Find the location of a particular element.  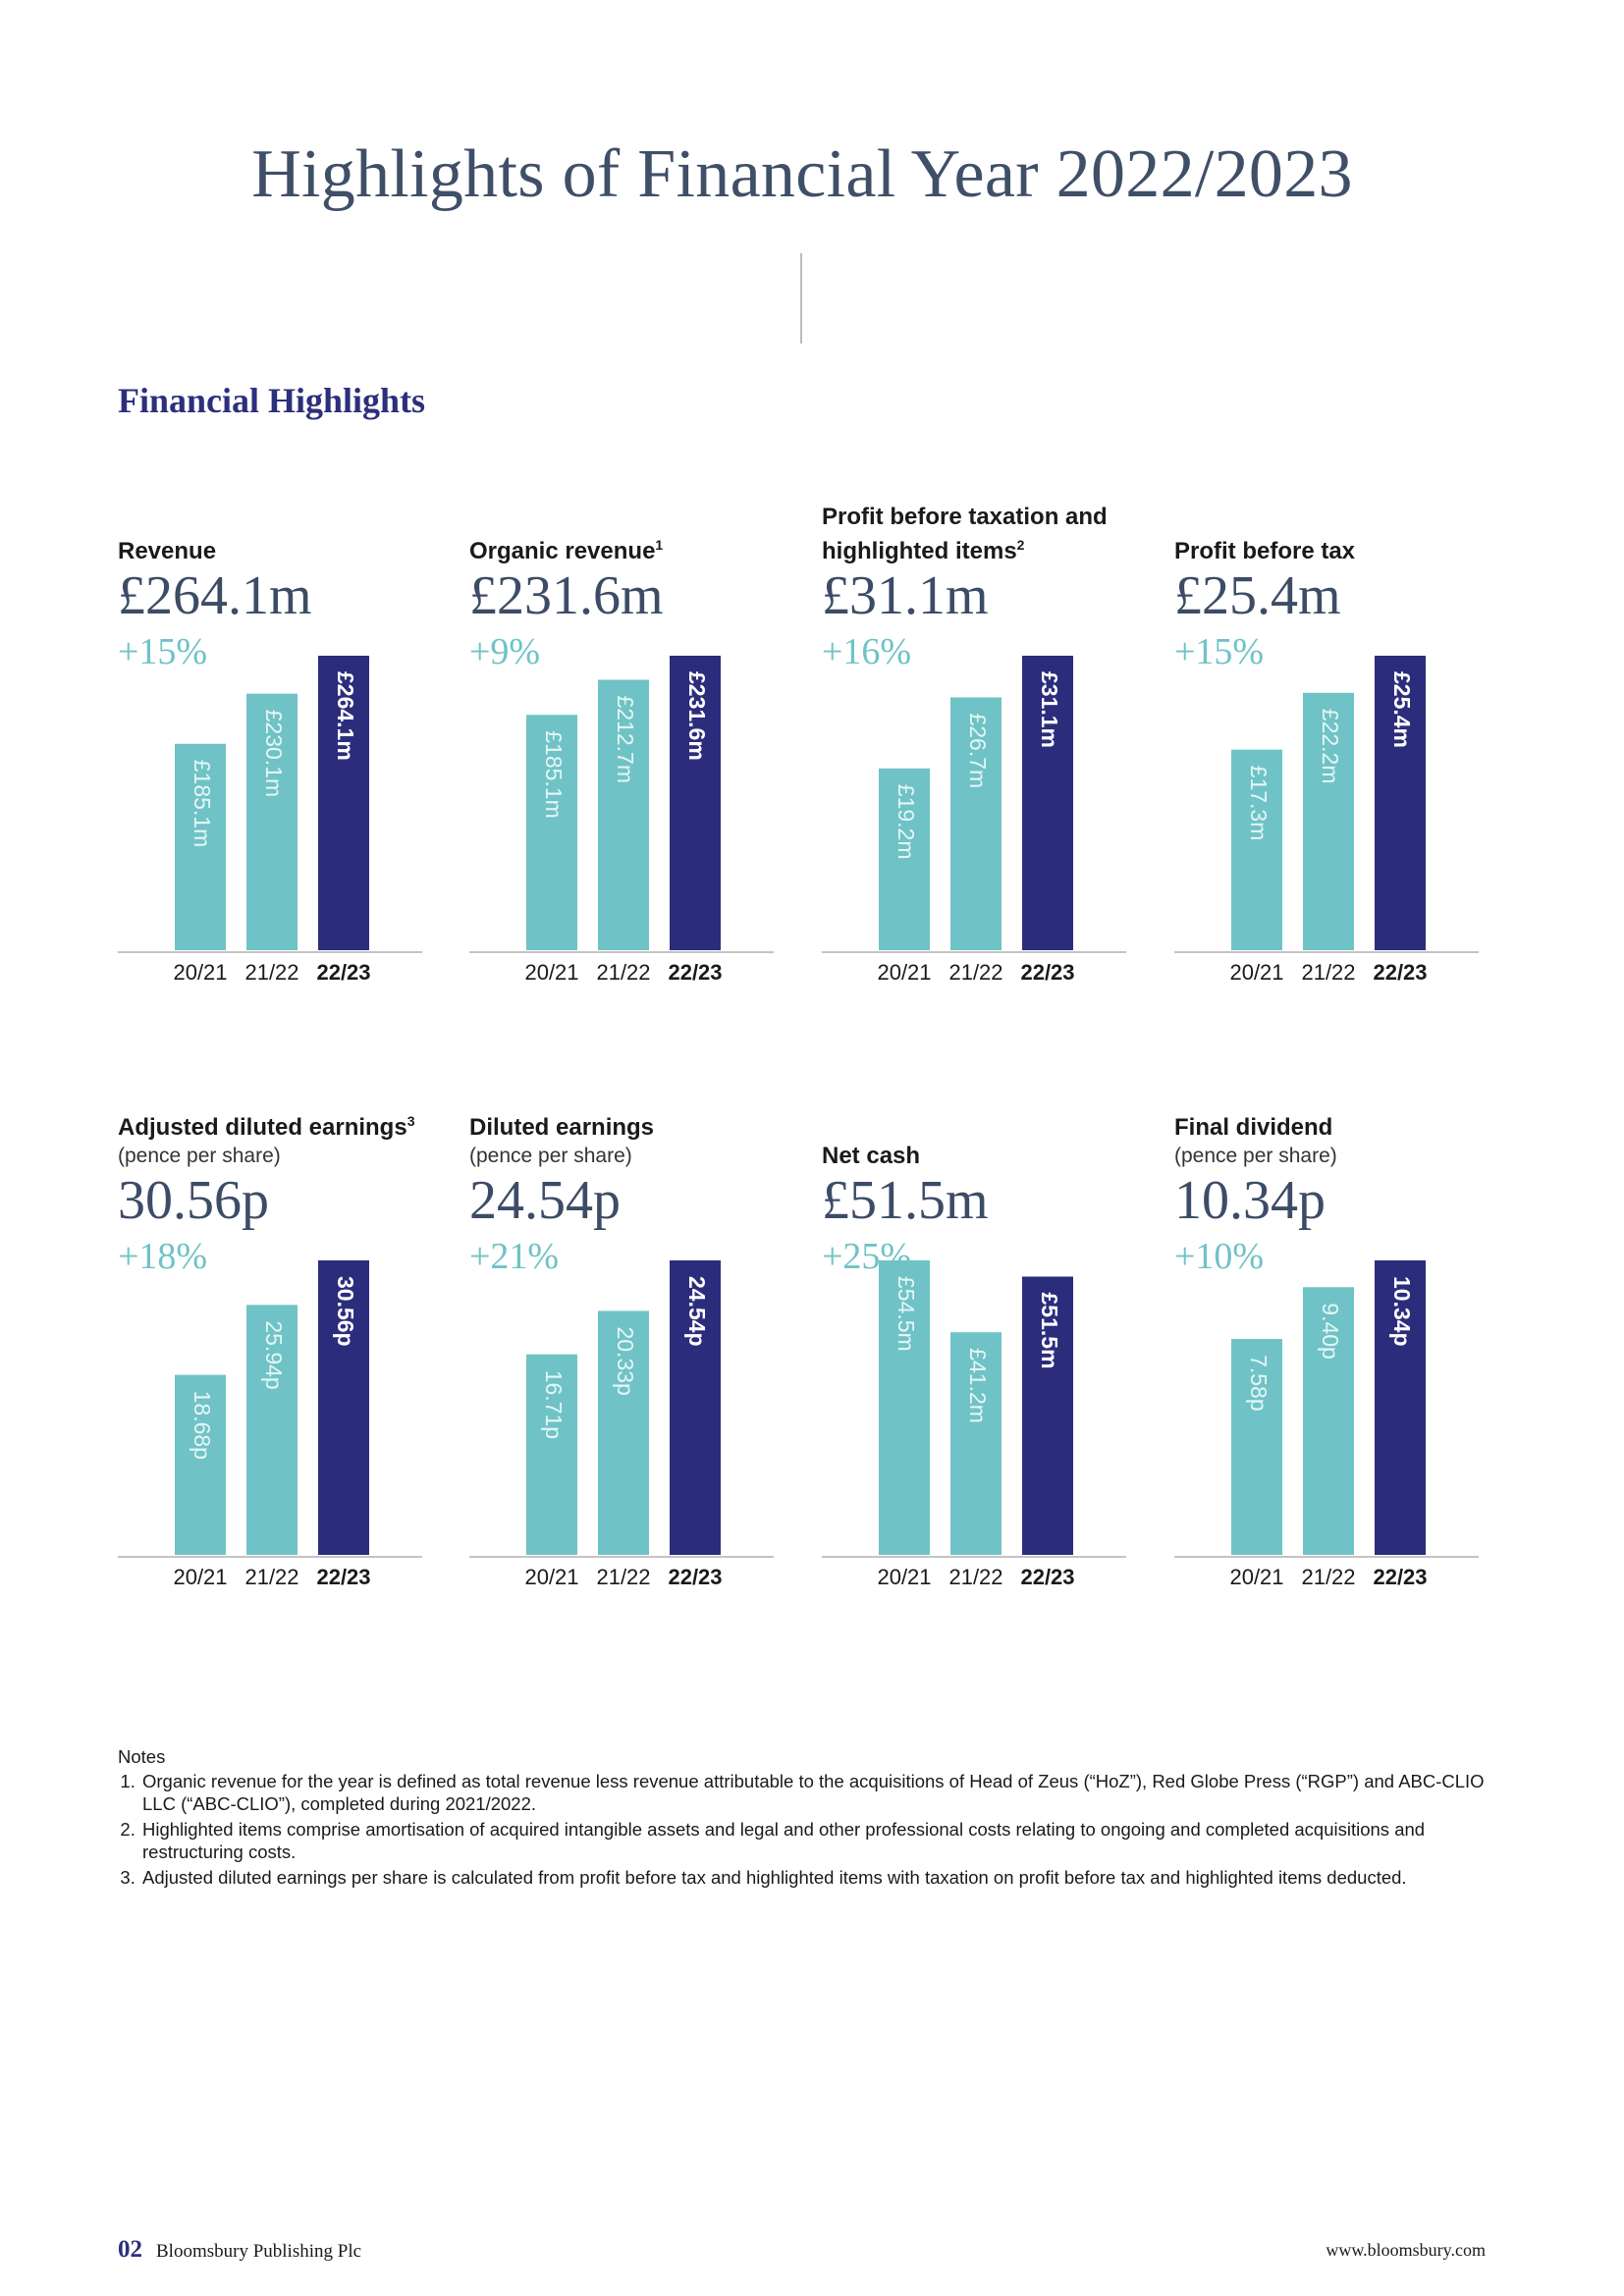

bar-value-label: £17.3m is located at coordinates (1259, 803).